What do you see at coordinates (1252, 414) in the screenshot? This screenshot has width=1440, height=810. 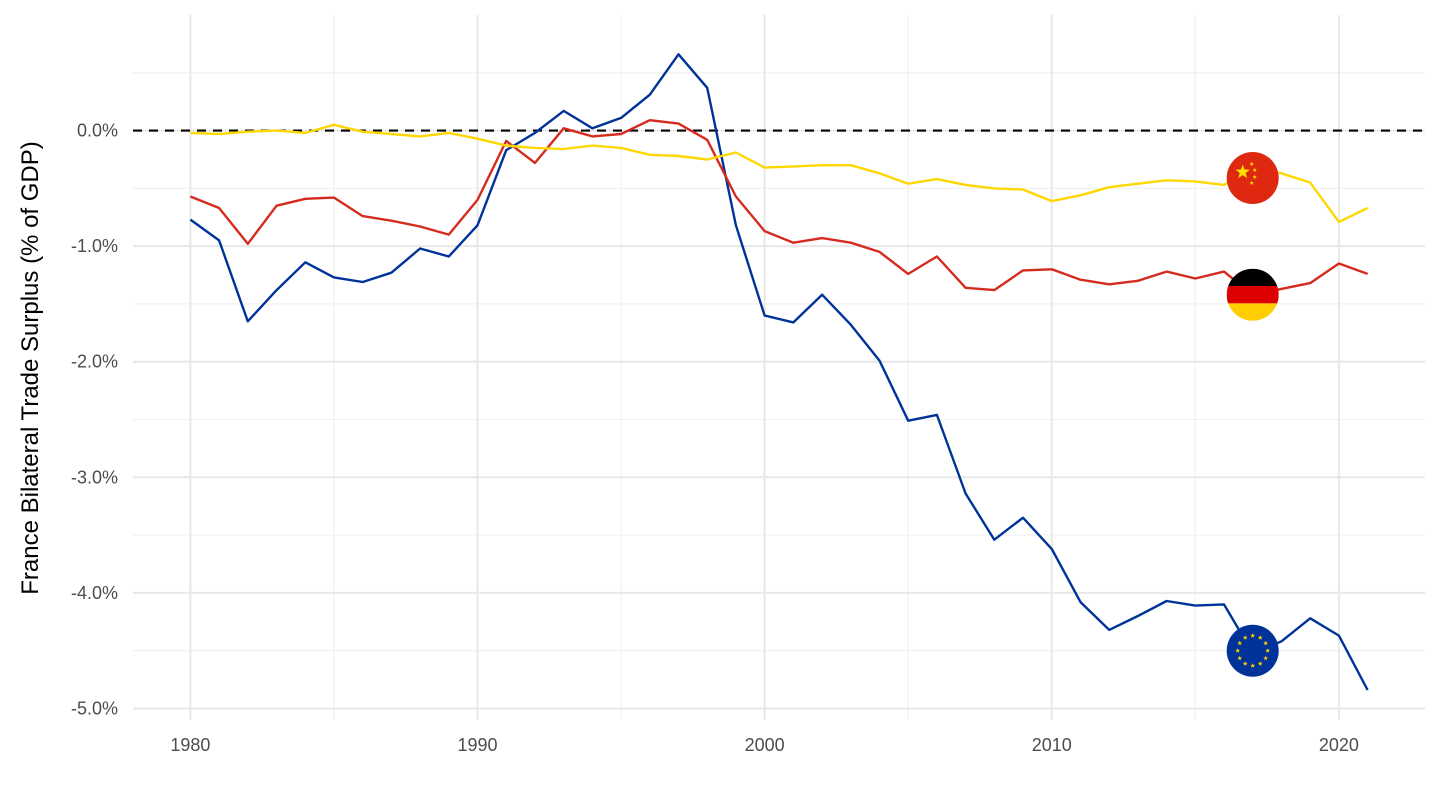 I see `flag-markers` at bounding box center [1252, 414].